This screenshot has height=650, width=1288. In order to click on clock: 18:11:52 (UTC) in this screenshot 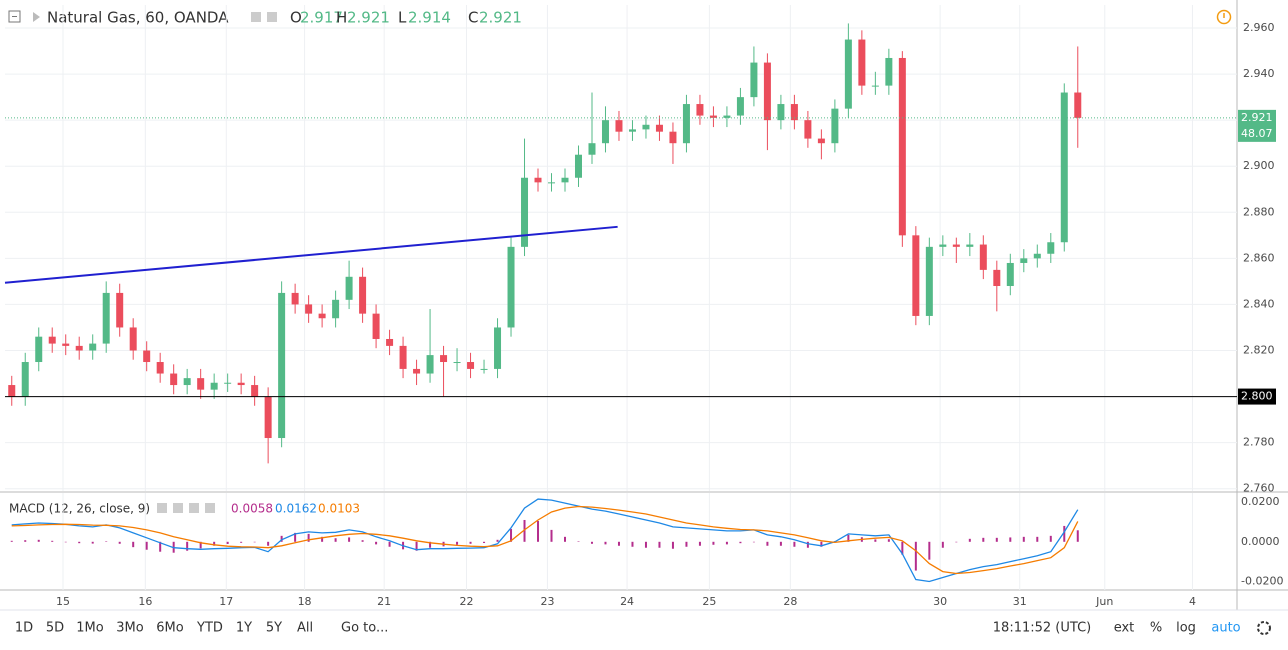, I will do `click(1042, 628)`.